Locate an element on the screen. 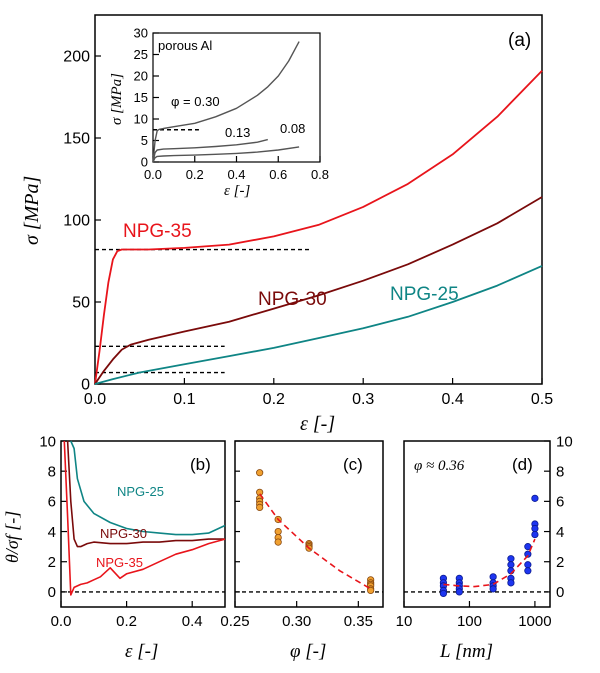 The height and width of the screenshot is (673, 600). panel-d: 10 100 1000 0 2 4 6 8 10 (d) φ ≈ 0.36 L [nm] is located at coordinates (484, 547).